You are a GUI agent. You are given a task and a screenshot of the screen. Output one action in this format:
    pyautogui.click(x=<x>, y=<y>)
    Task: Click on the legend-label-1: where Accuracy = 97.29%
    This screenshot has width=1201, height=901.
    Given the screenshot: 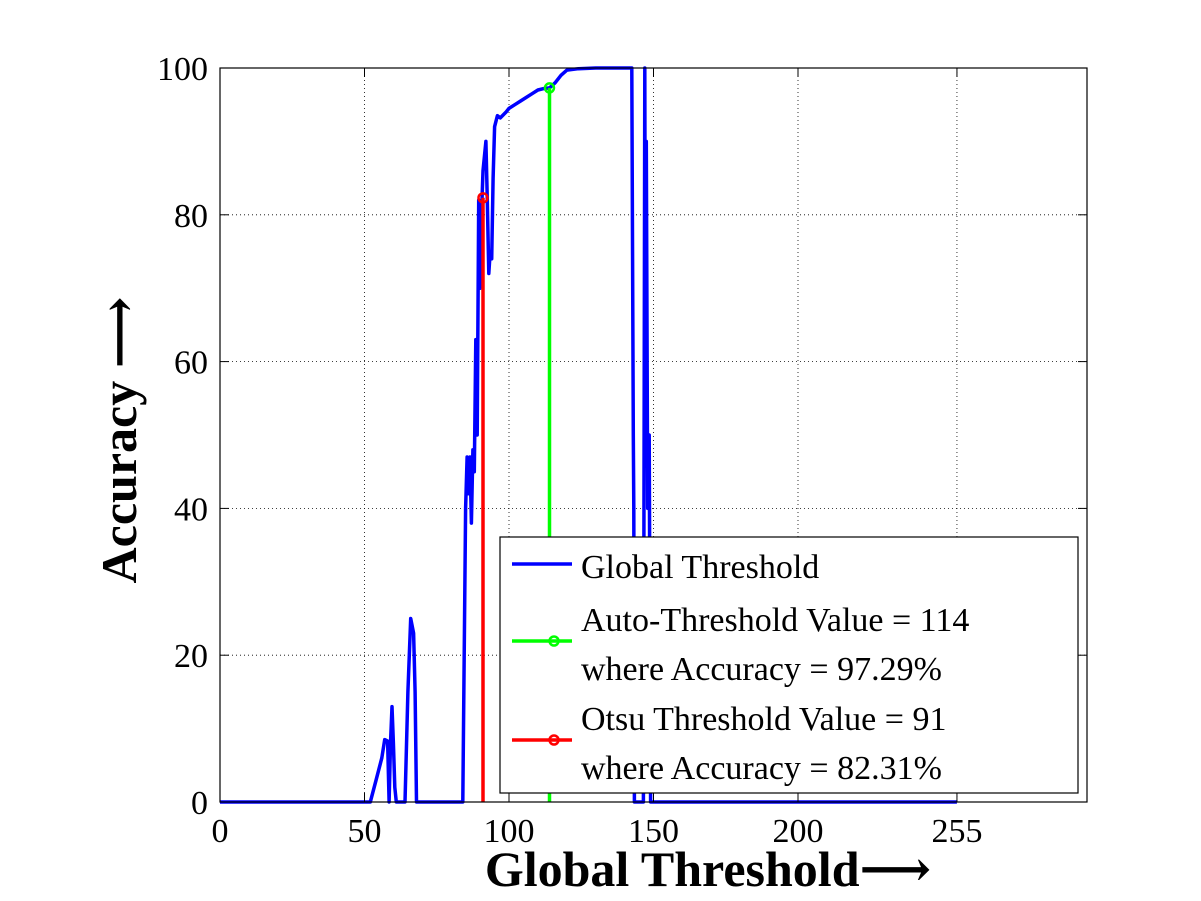 What is the action you would take?
    pyautogui.click(x=761, y=669)
    